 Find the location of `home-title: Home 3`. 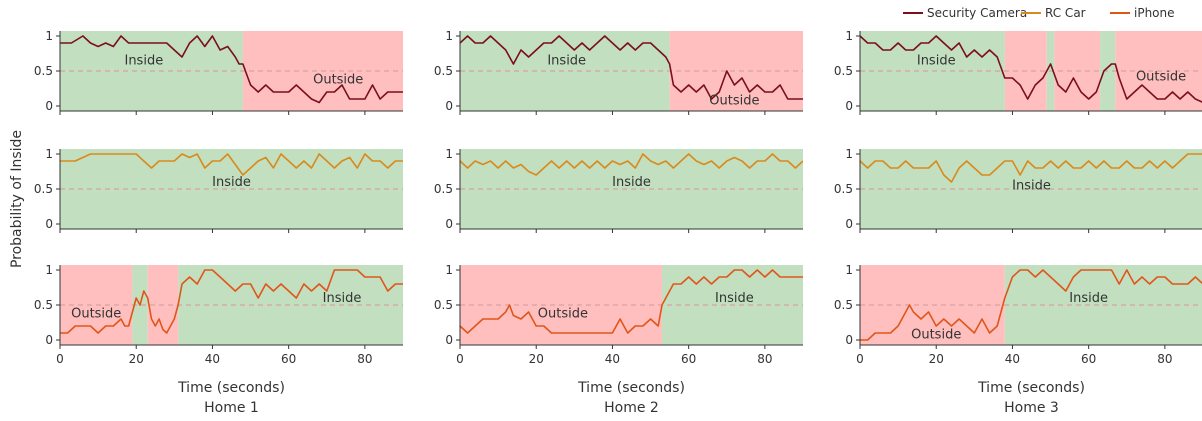

home-title: Home 3 is located at coordinates (1031, 408).